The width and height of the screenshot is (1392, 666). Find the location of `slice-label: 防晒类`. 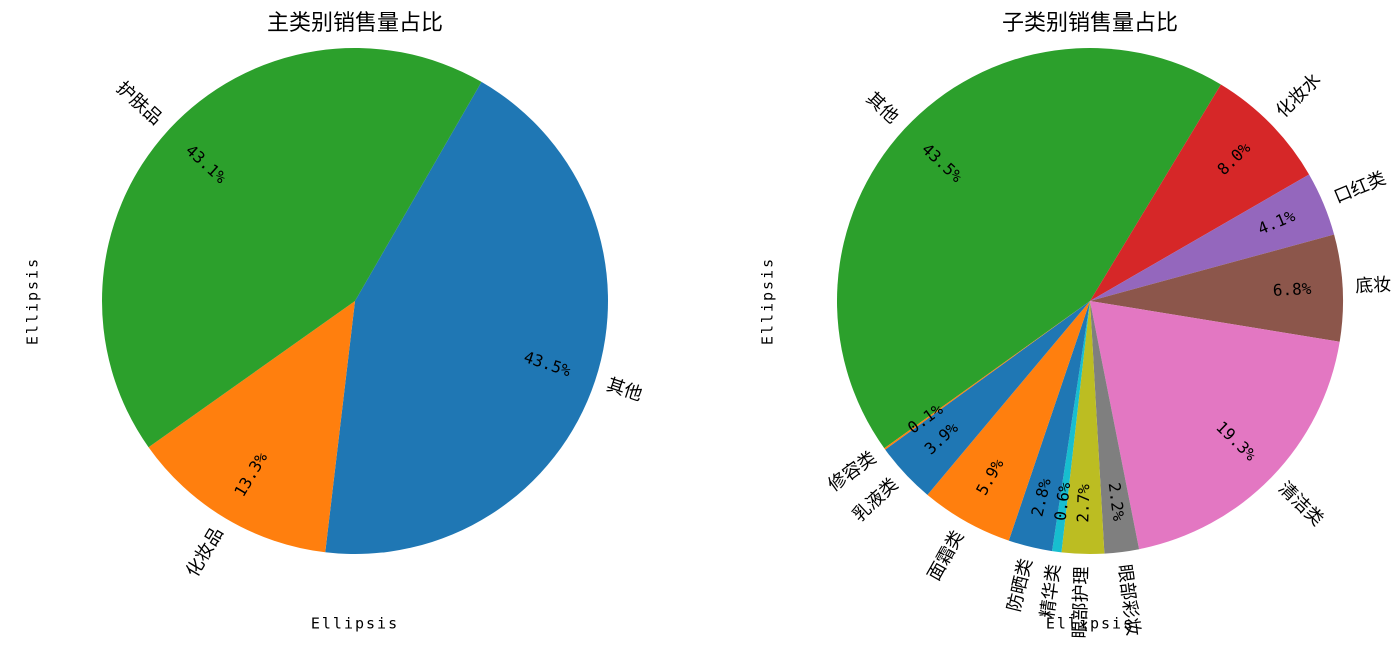

slice-label: 防晒类 is located at coordinates (1020, 585).